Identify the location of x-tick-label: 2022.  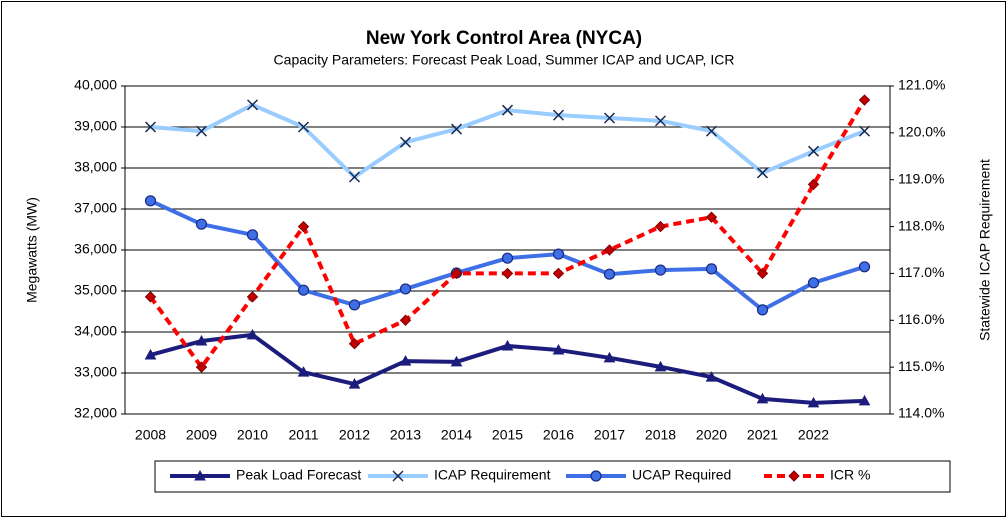
(813, 435).